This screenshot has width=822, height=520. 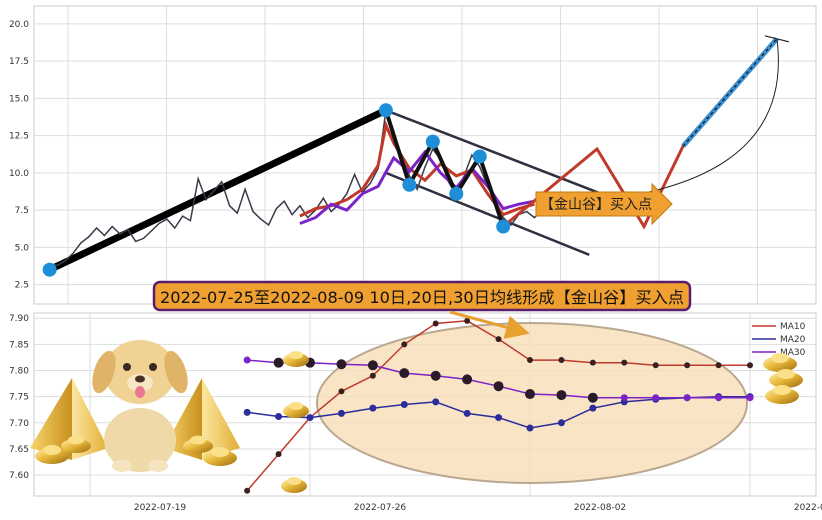 What do you see at coordinates (22, 248) in the screenshot?
I see `y-tick-label: 5.0` at bounding box center [22, 248].